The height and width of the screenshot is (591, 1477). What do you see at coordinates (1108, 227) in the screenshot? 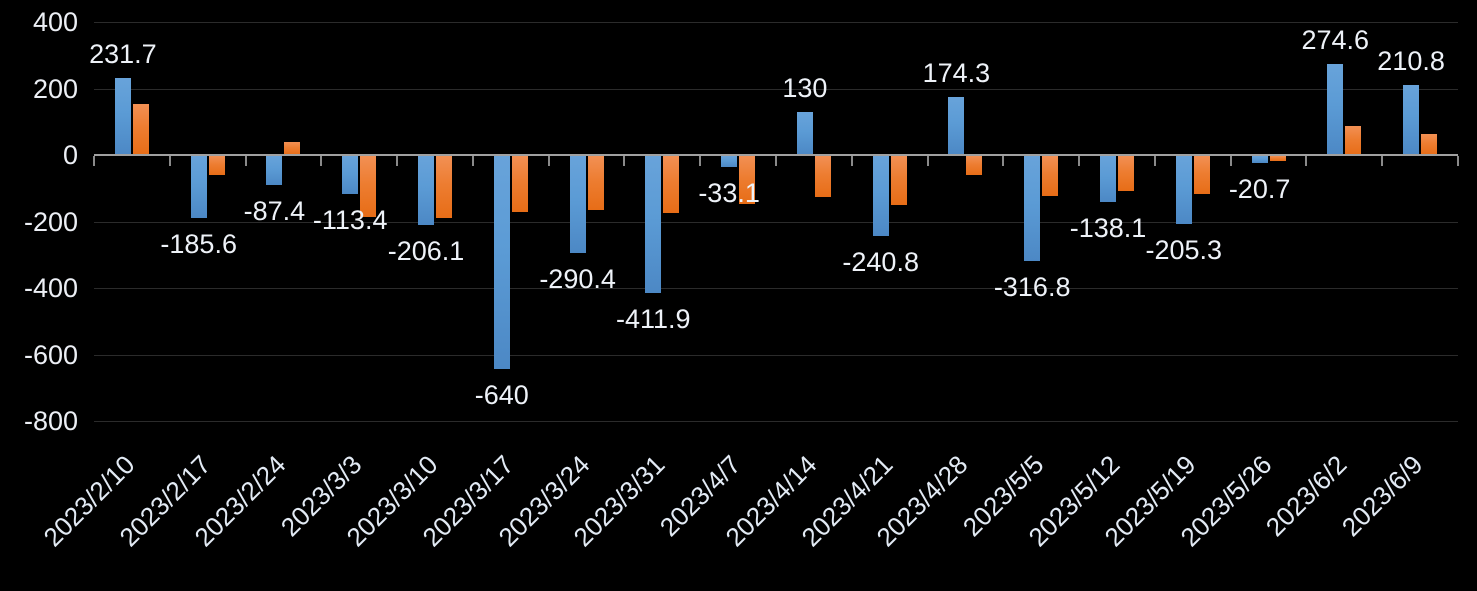
I see `data-label: -138.1` at bounding box center [1108, 227].